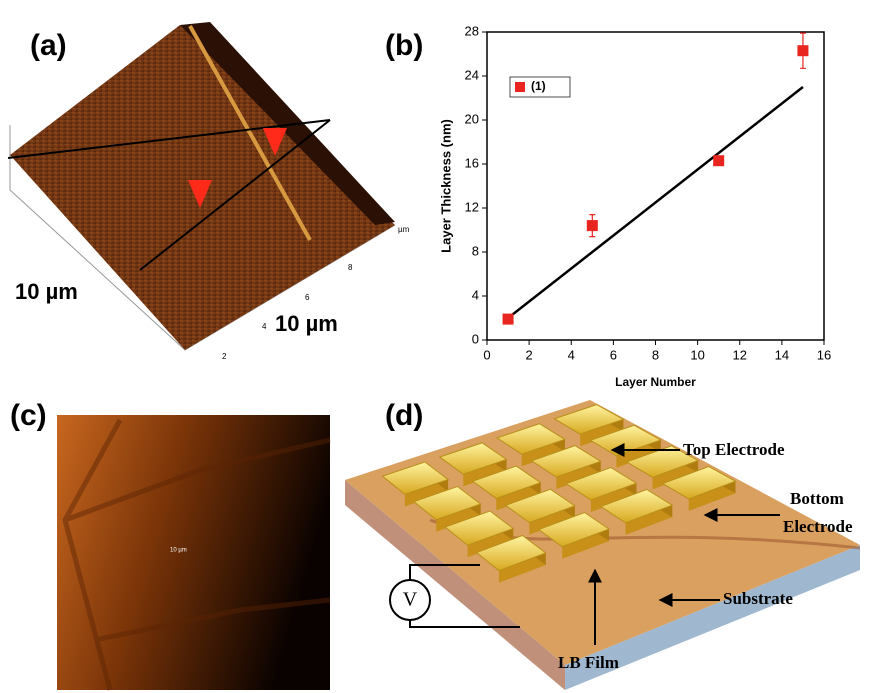 The height and width of the screenshot is (693, 880). I want to click on panel-label: (b), so click(404, 45).